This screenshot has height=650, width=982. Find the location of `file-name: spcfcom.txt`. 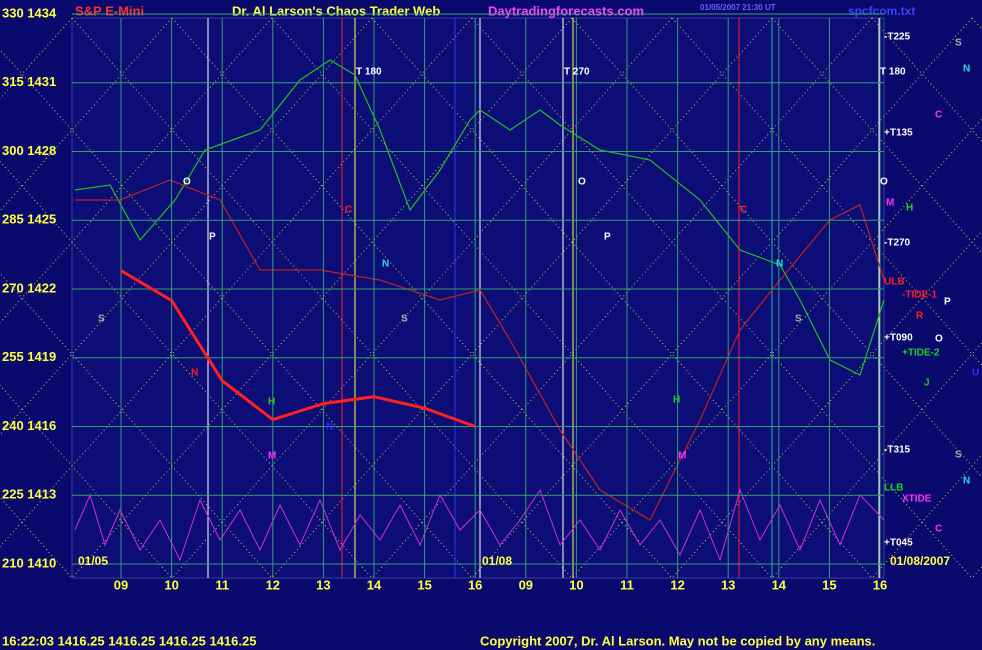

file-name: spcfcom.txt is located at coordinates (881, 11).